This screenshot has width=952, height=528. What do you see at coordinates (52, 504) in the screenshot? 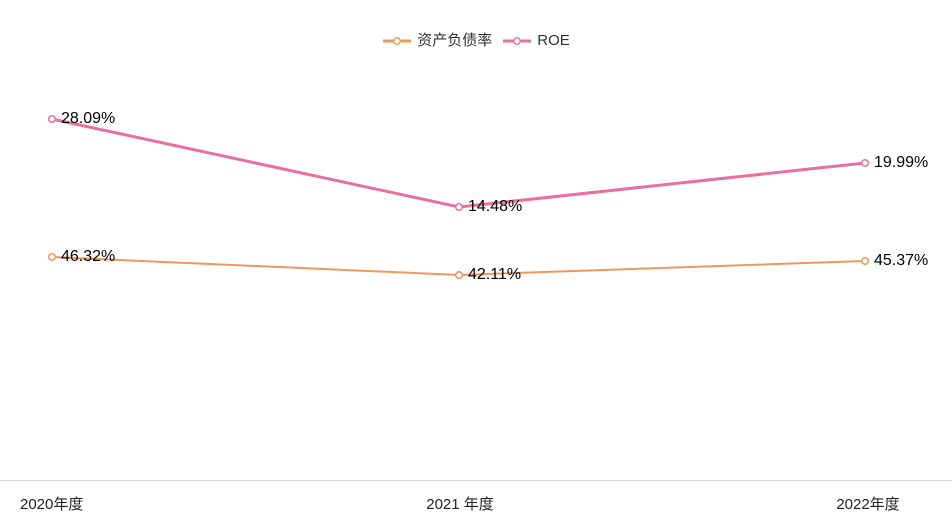
I see `x-axis-label-2020: 2020年度` at bounding box center [52, 504].